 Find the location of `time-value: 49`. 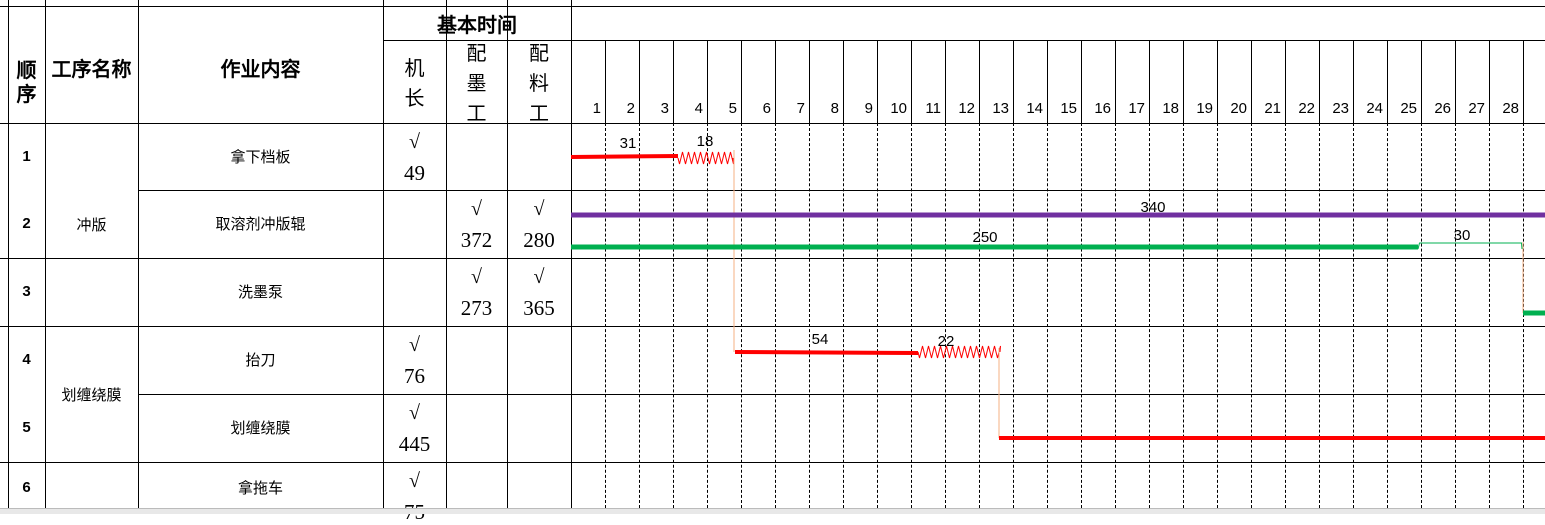

time-value: 49 is located at coordinates (414, 173).